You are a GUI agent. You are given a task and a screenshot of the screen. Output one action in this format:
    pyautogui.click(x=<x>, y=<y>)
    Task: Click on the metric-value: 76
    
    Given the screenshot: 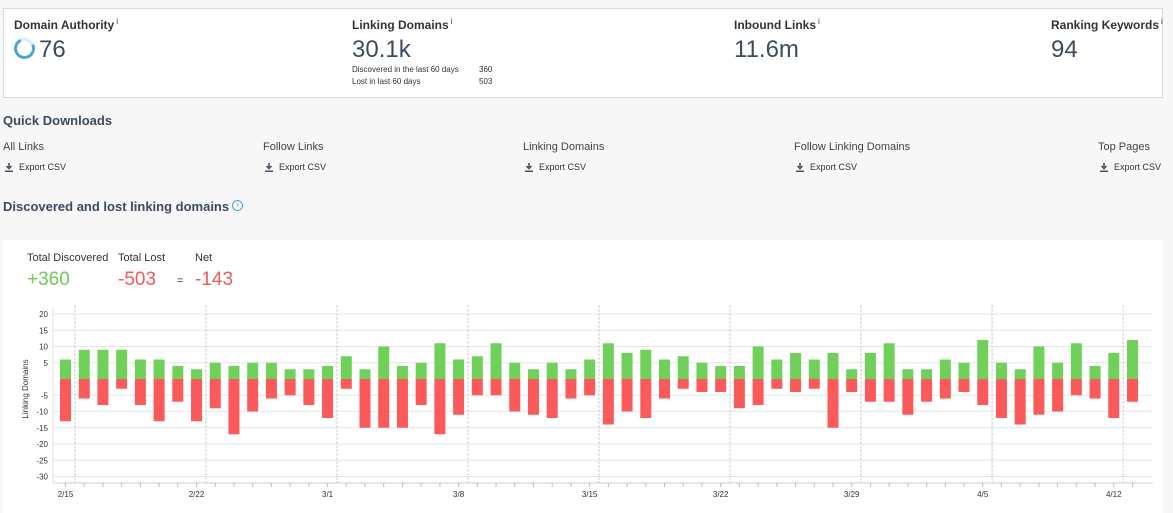 What is the action you would take?
    pyautogui.click(x=52, y=49)
    